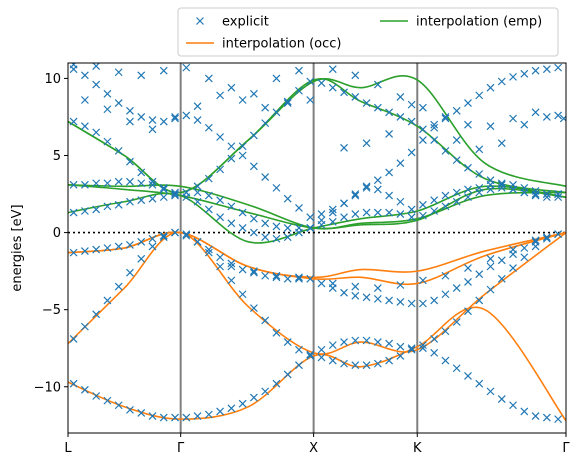  What do you see at coordinates (47, 387) in the screenshot?
I see `y-tick-label: −10` at bounding box center [47, 387].